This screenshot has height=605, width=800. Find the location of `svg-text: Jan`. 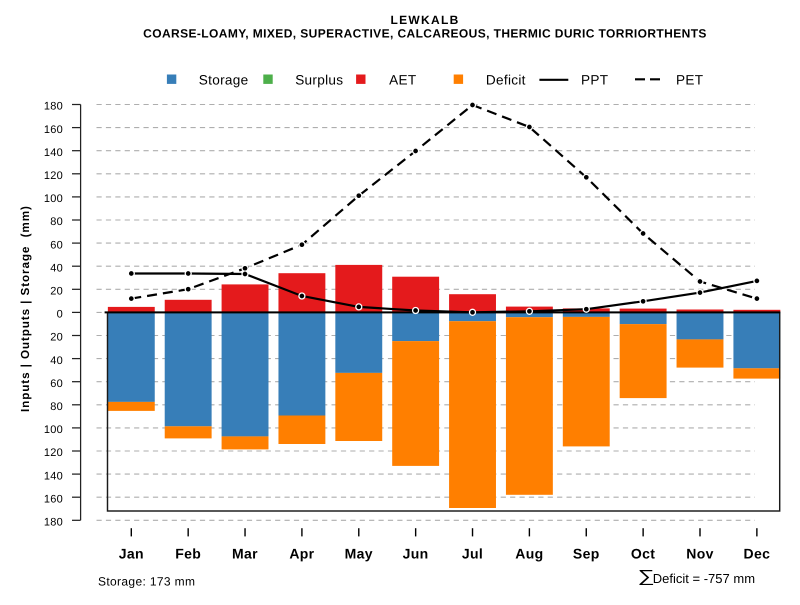

svg-text: Jan is located at coordinates (131, 553).